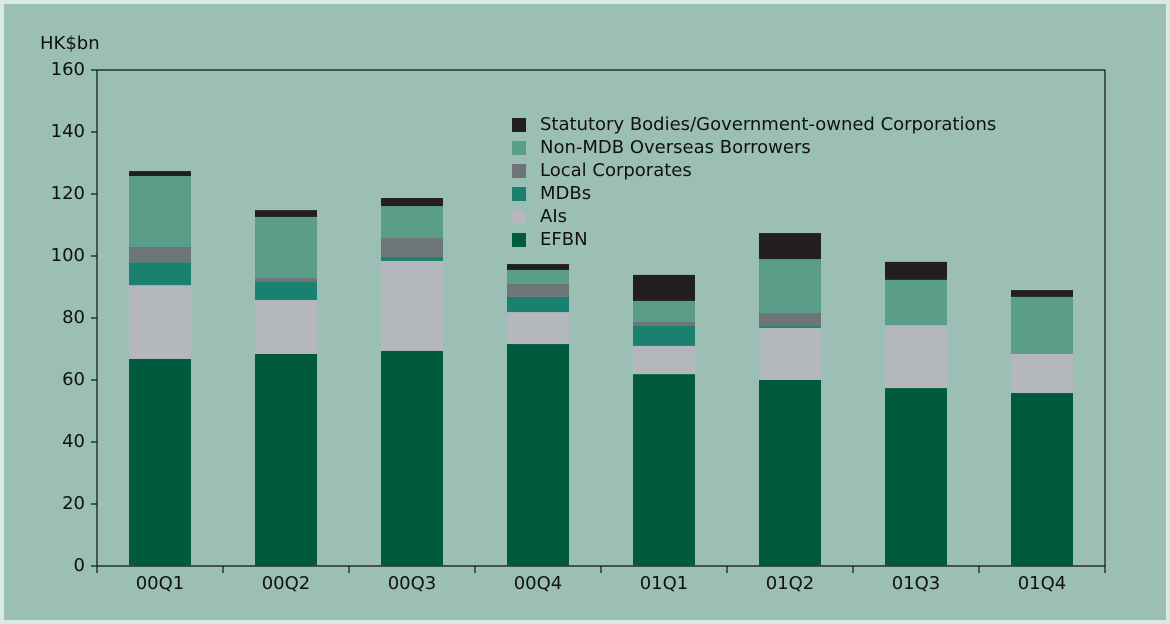 The width and height of the screenshot is (1170, 624). What do you see at coordinates (68, 193) in the screenshot?
I see `y-tick-label: 120` at bounding box center [68, 193].